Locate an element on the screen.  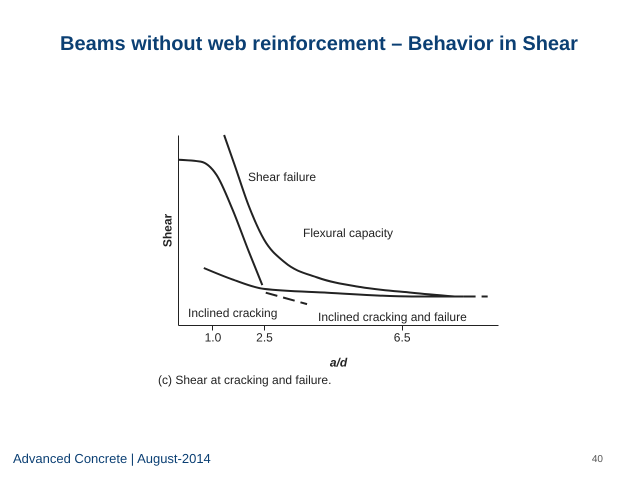
x-tick-label: 1.0 is located at coordinates (213, 337).